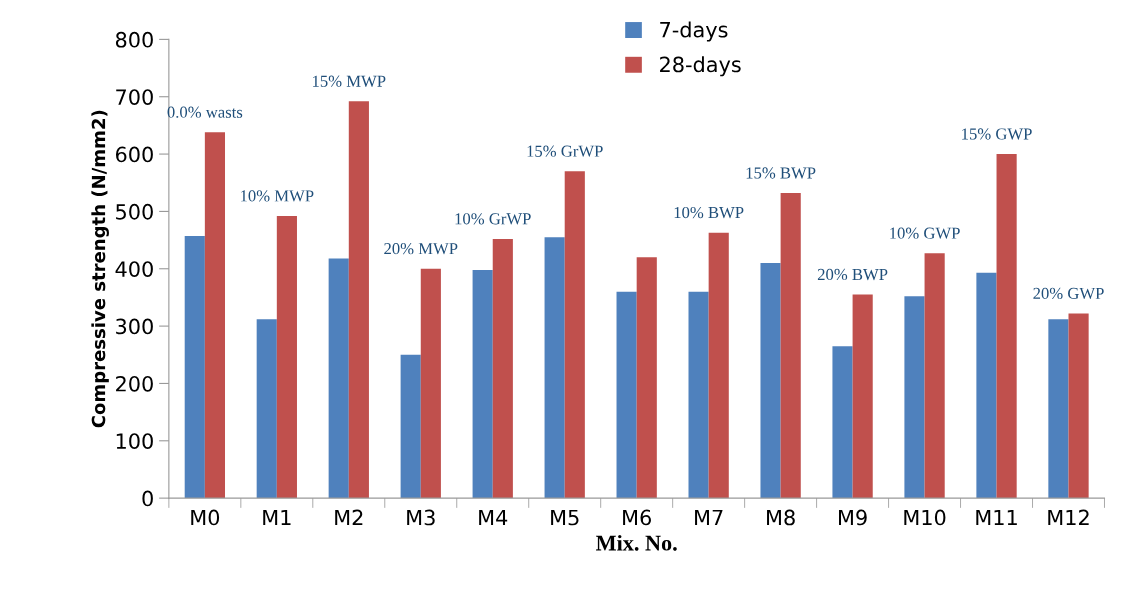  I want to click on x-tick-label: M8, so click(781, 517).